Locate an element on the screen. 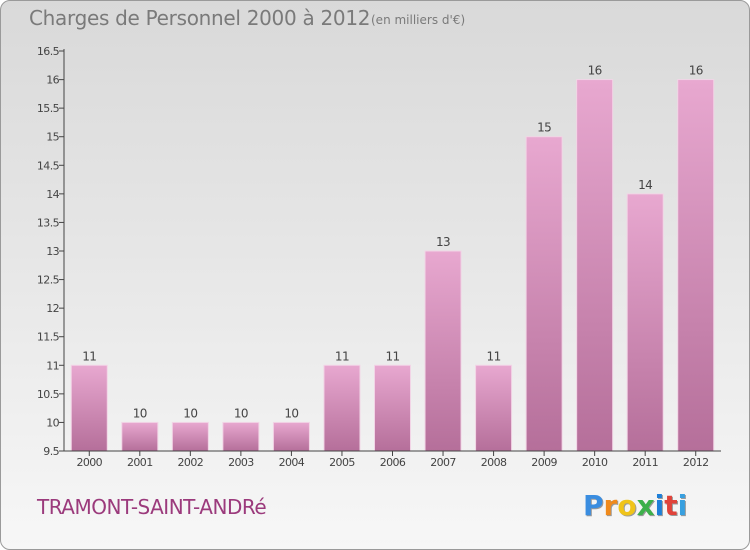  place-name: TRAMONT-SAINT-ANDRé is located at coordinates (152, 507).